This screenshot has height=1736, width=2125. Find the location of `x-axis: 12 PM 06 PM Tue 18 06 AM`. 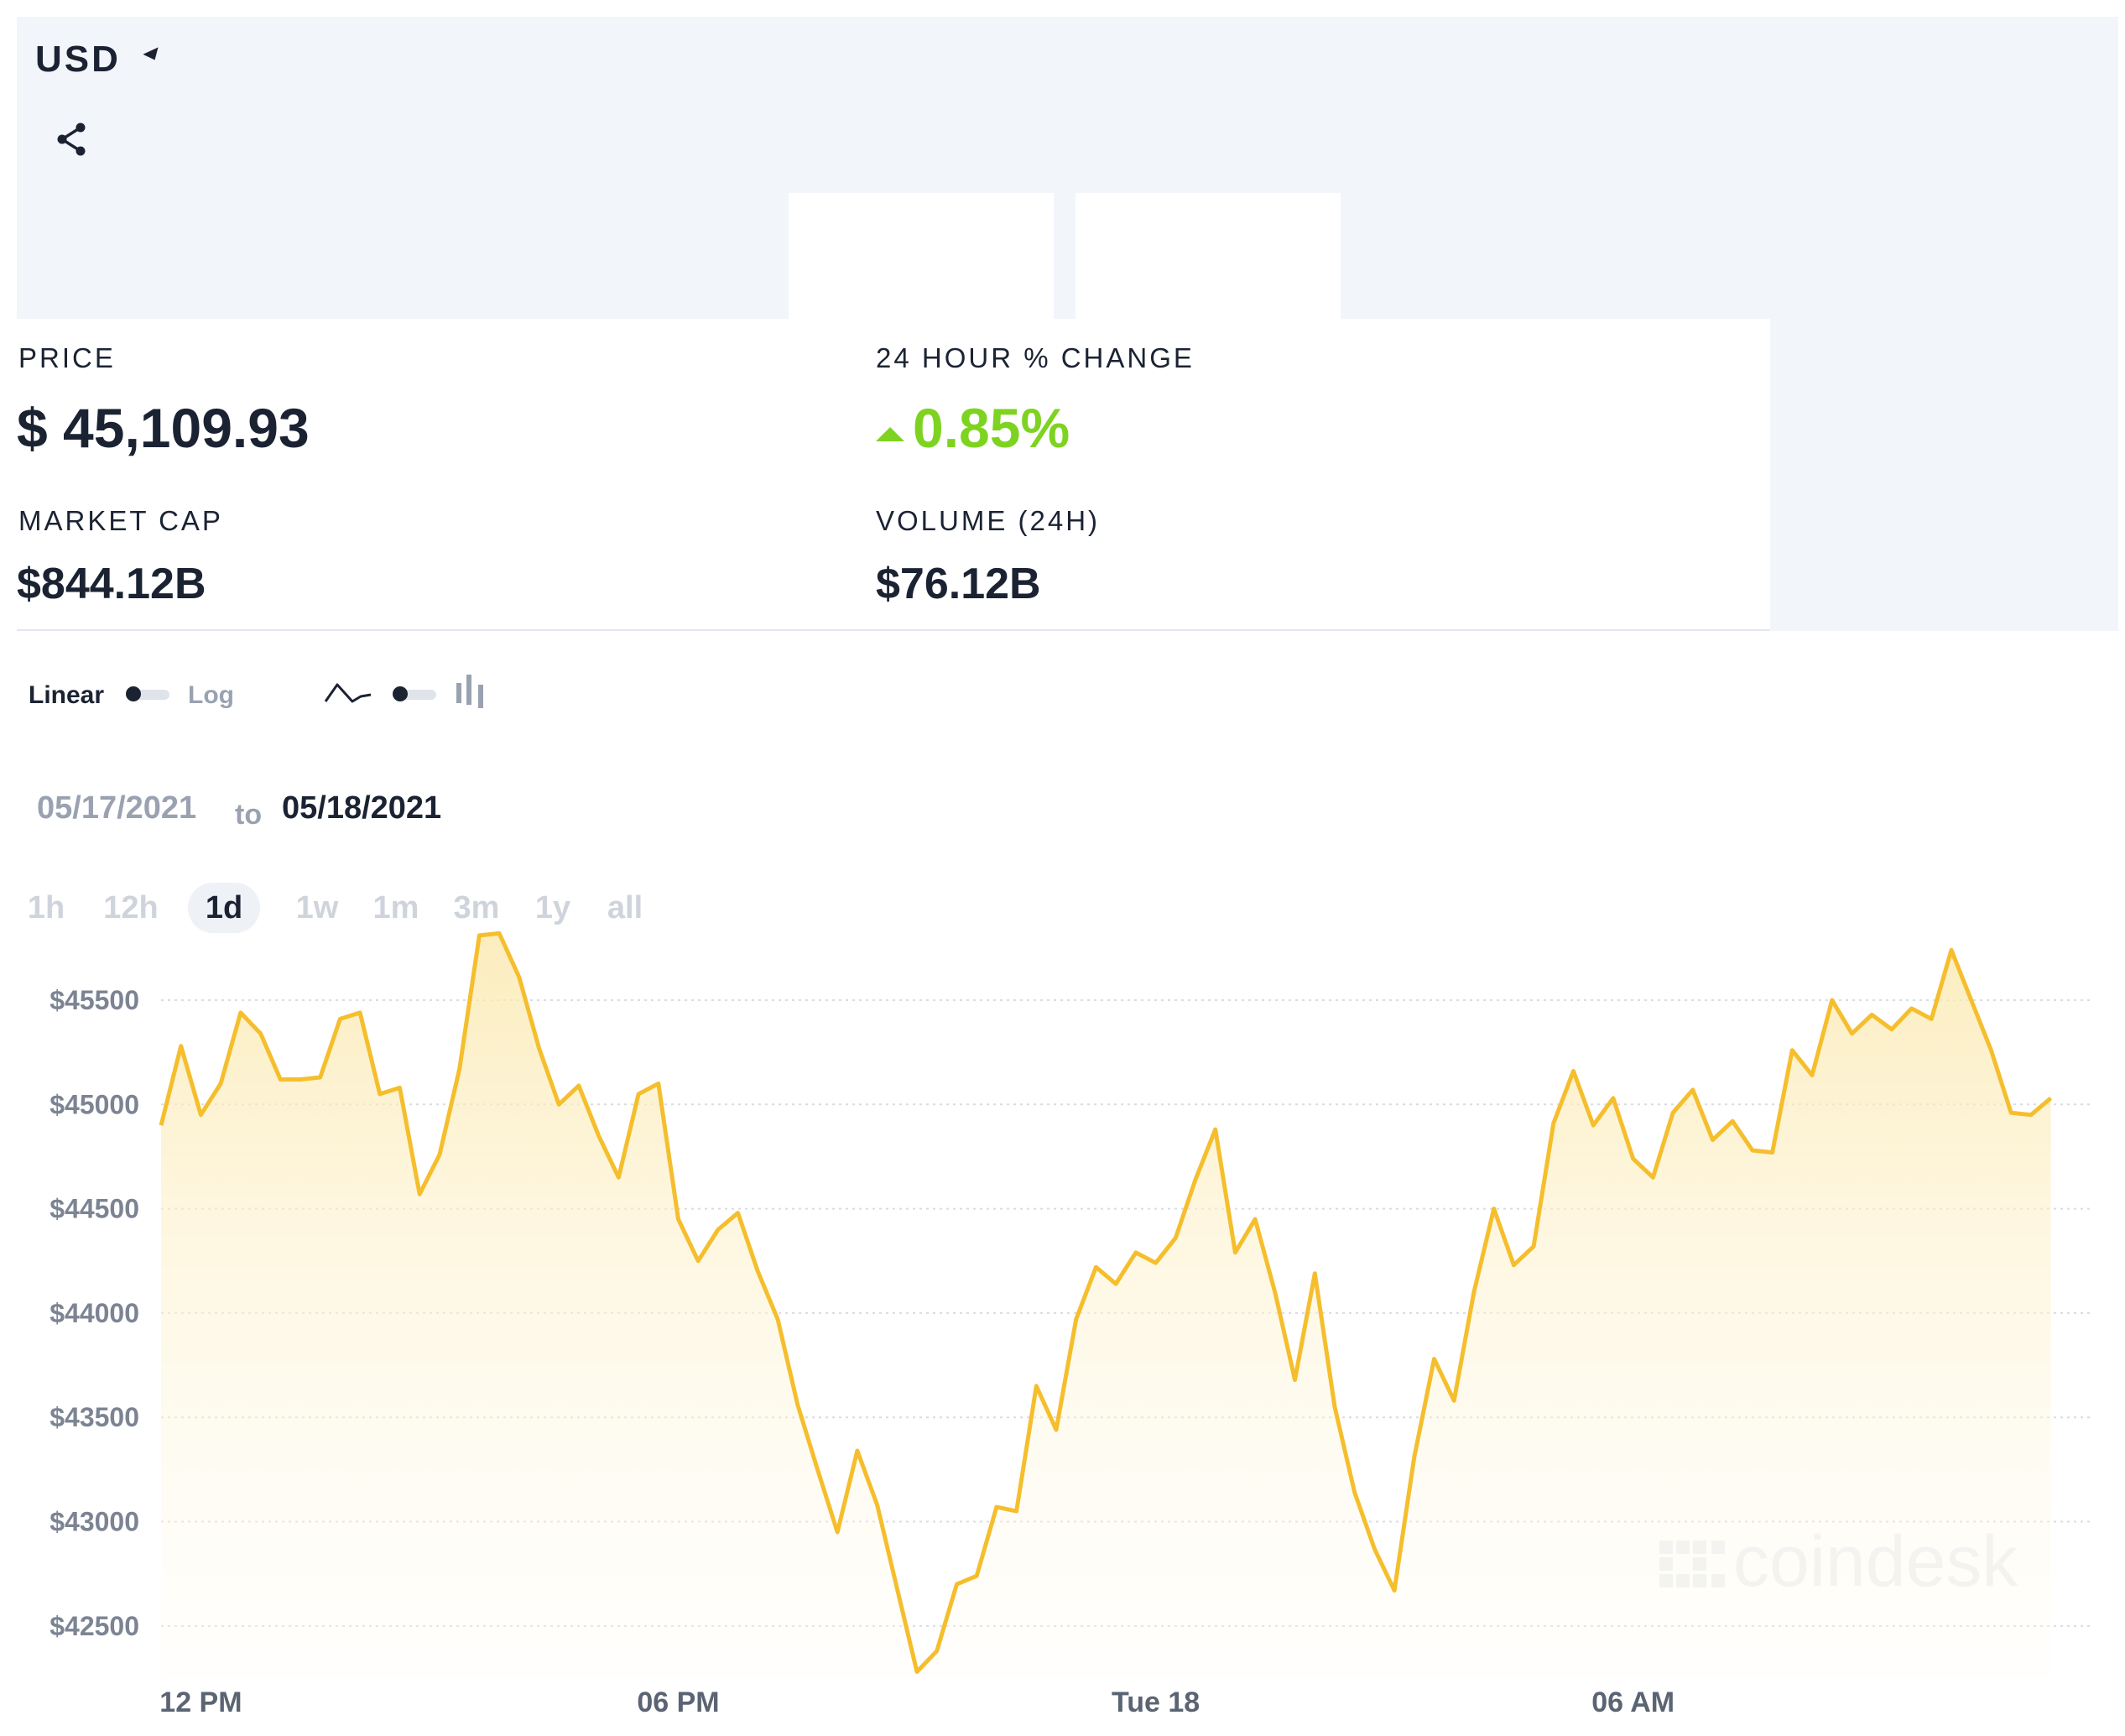

x-axis: 12 PM 06 PM Tue 18 06 AM is located at coordinates (916, 1702).